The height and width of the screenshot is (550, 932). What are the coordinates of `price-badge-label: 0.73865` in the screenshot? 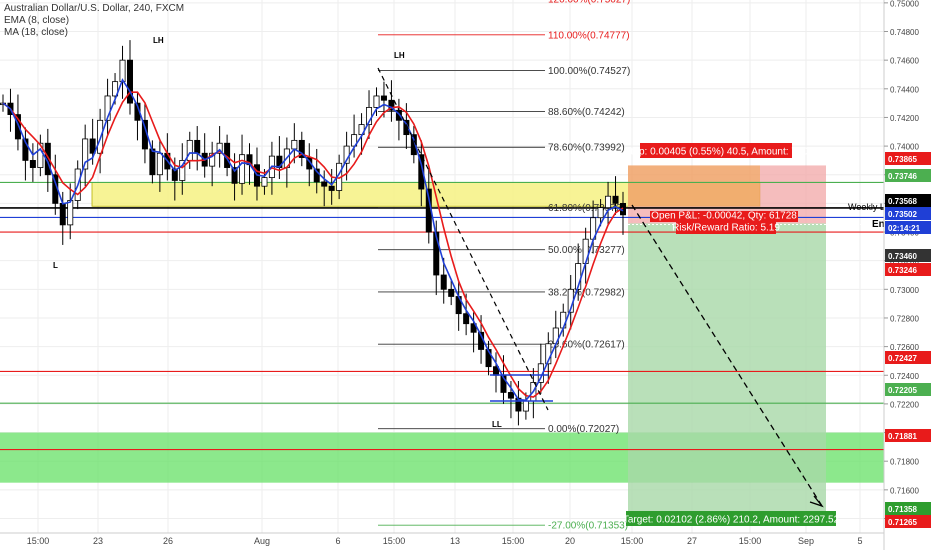 It's located at (902, 159).